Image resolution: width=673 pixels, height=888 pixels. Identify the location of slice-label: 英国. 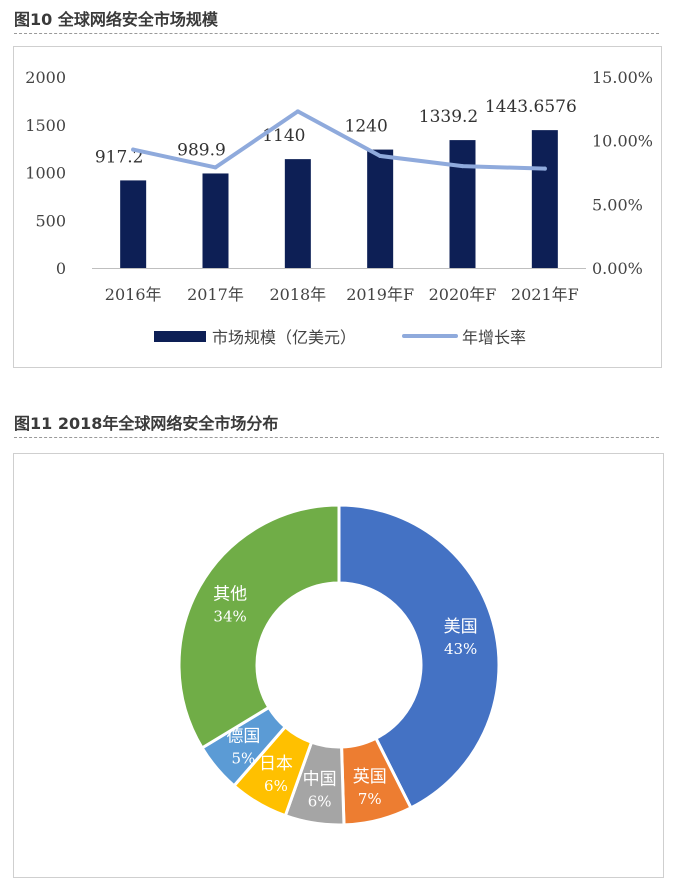
(370, 777).